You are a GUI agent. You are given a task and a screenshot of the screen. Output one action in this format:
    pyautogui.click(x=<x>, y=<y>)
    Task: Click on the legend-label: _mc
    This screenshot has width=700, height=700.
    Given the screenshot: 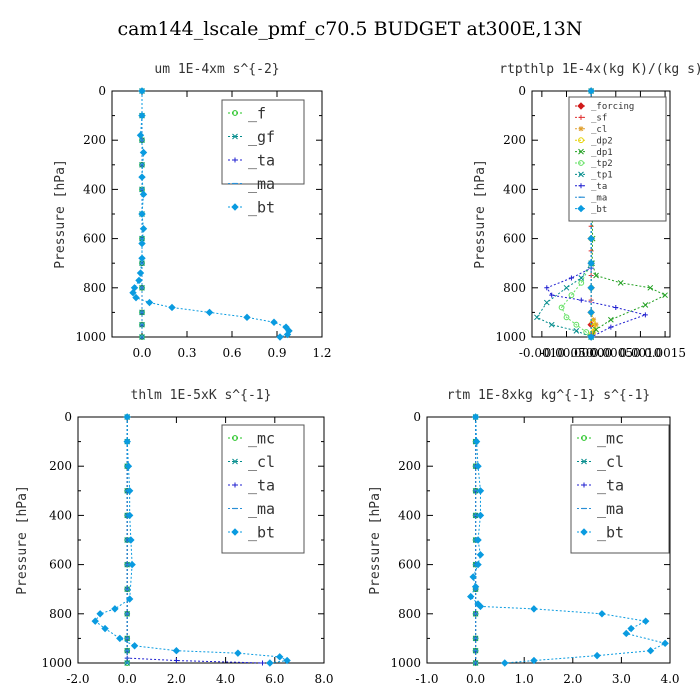 What is the action you would take?
    pyautogui.click(x=610, y=438)
    